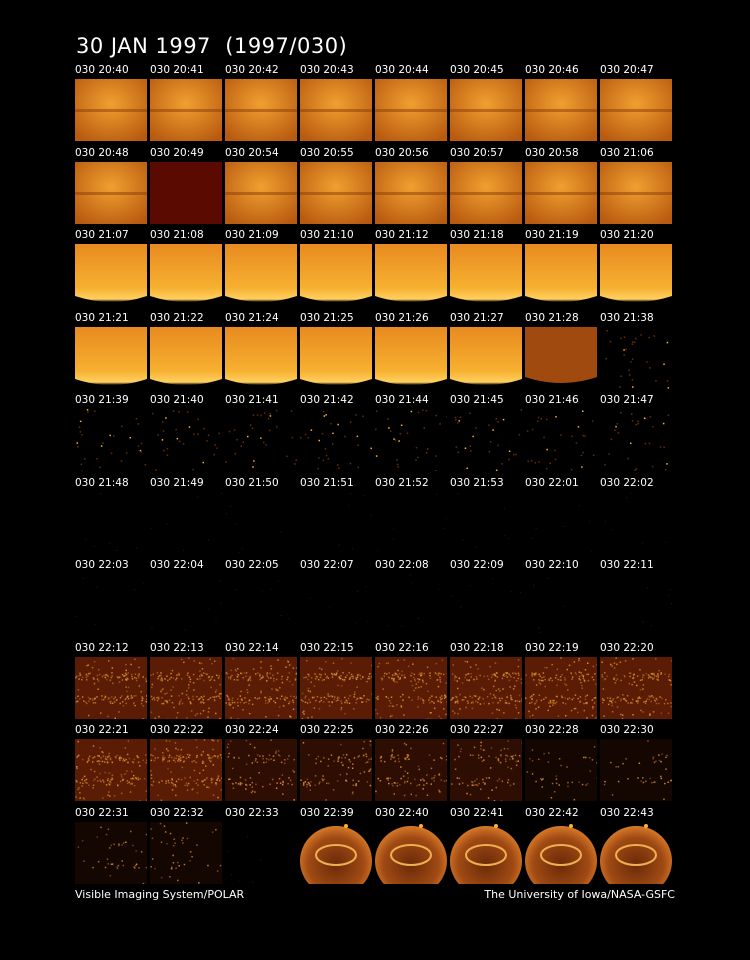 This screenshot has height=960, width=750. What do you see at coordinates (627, 400) in the screenshot?
I see `frame-timestamp: 030 21:47` at bounding box center [627, 400].